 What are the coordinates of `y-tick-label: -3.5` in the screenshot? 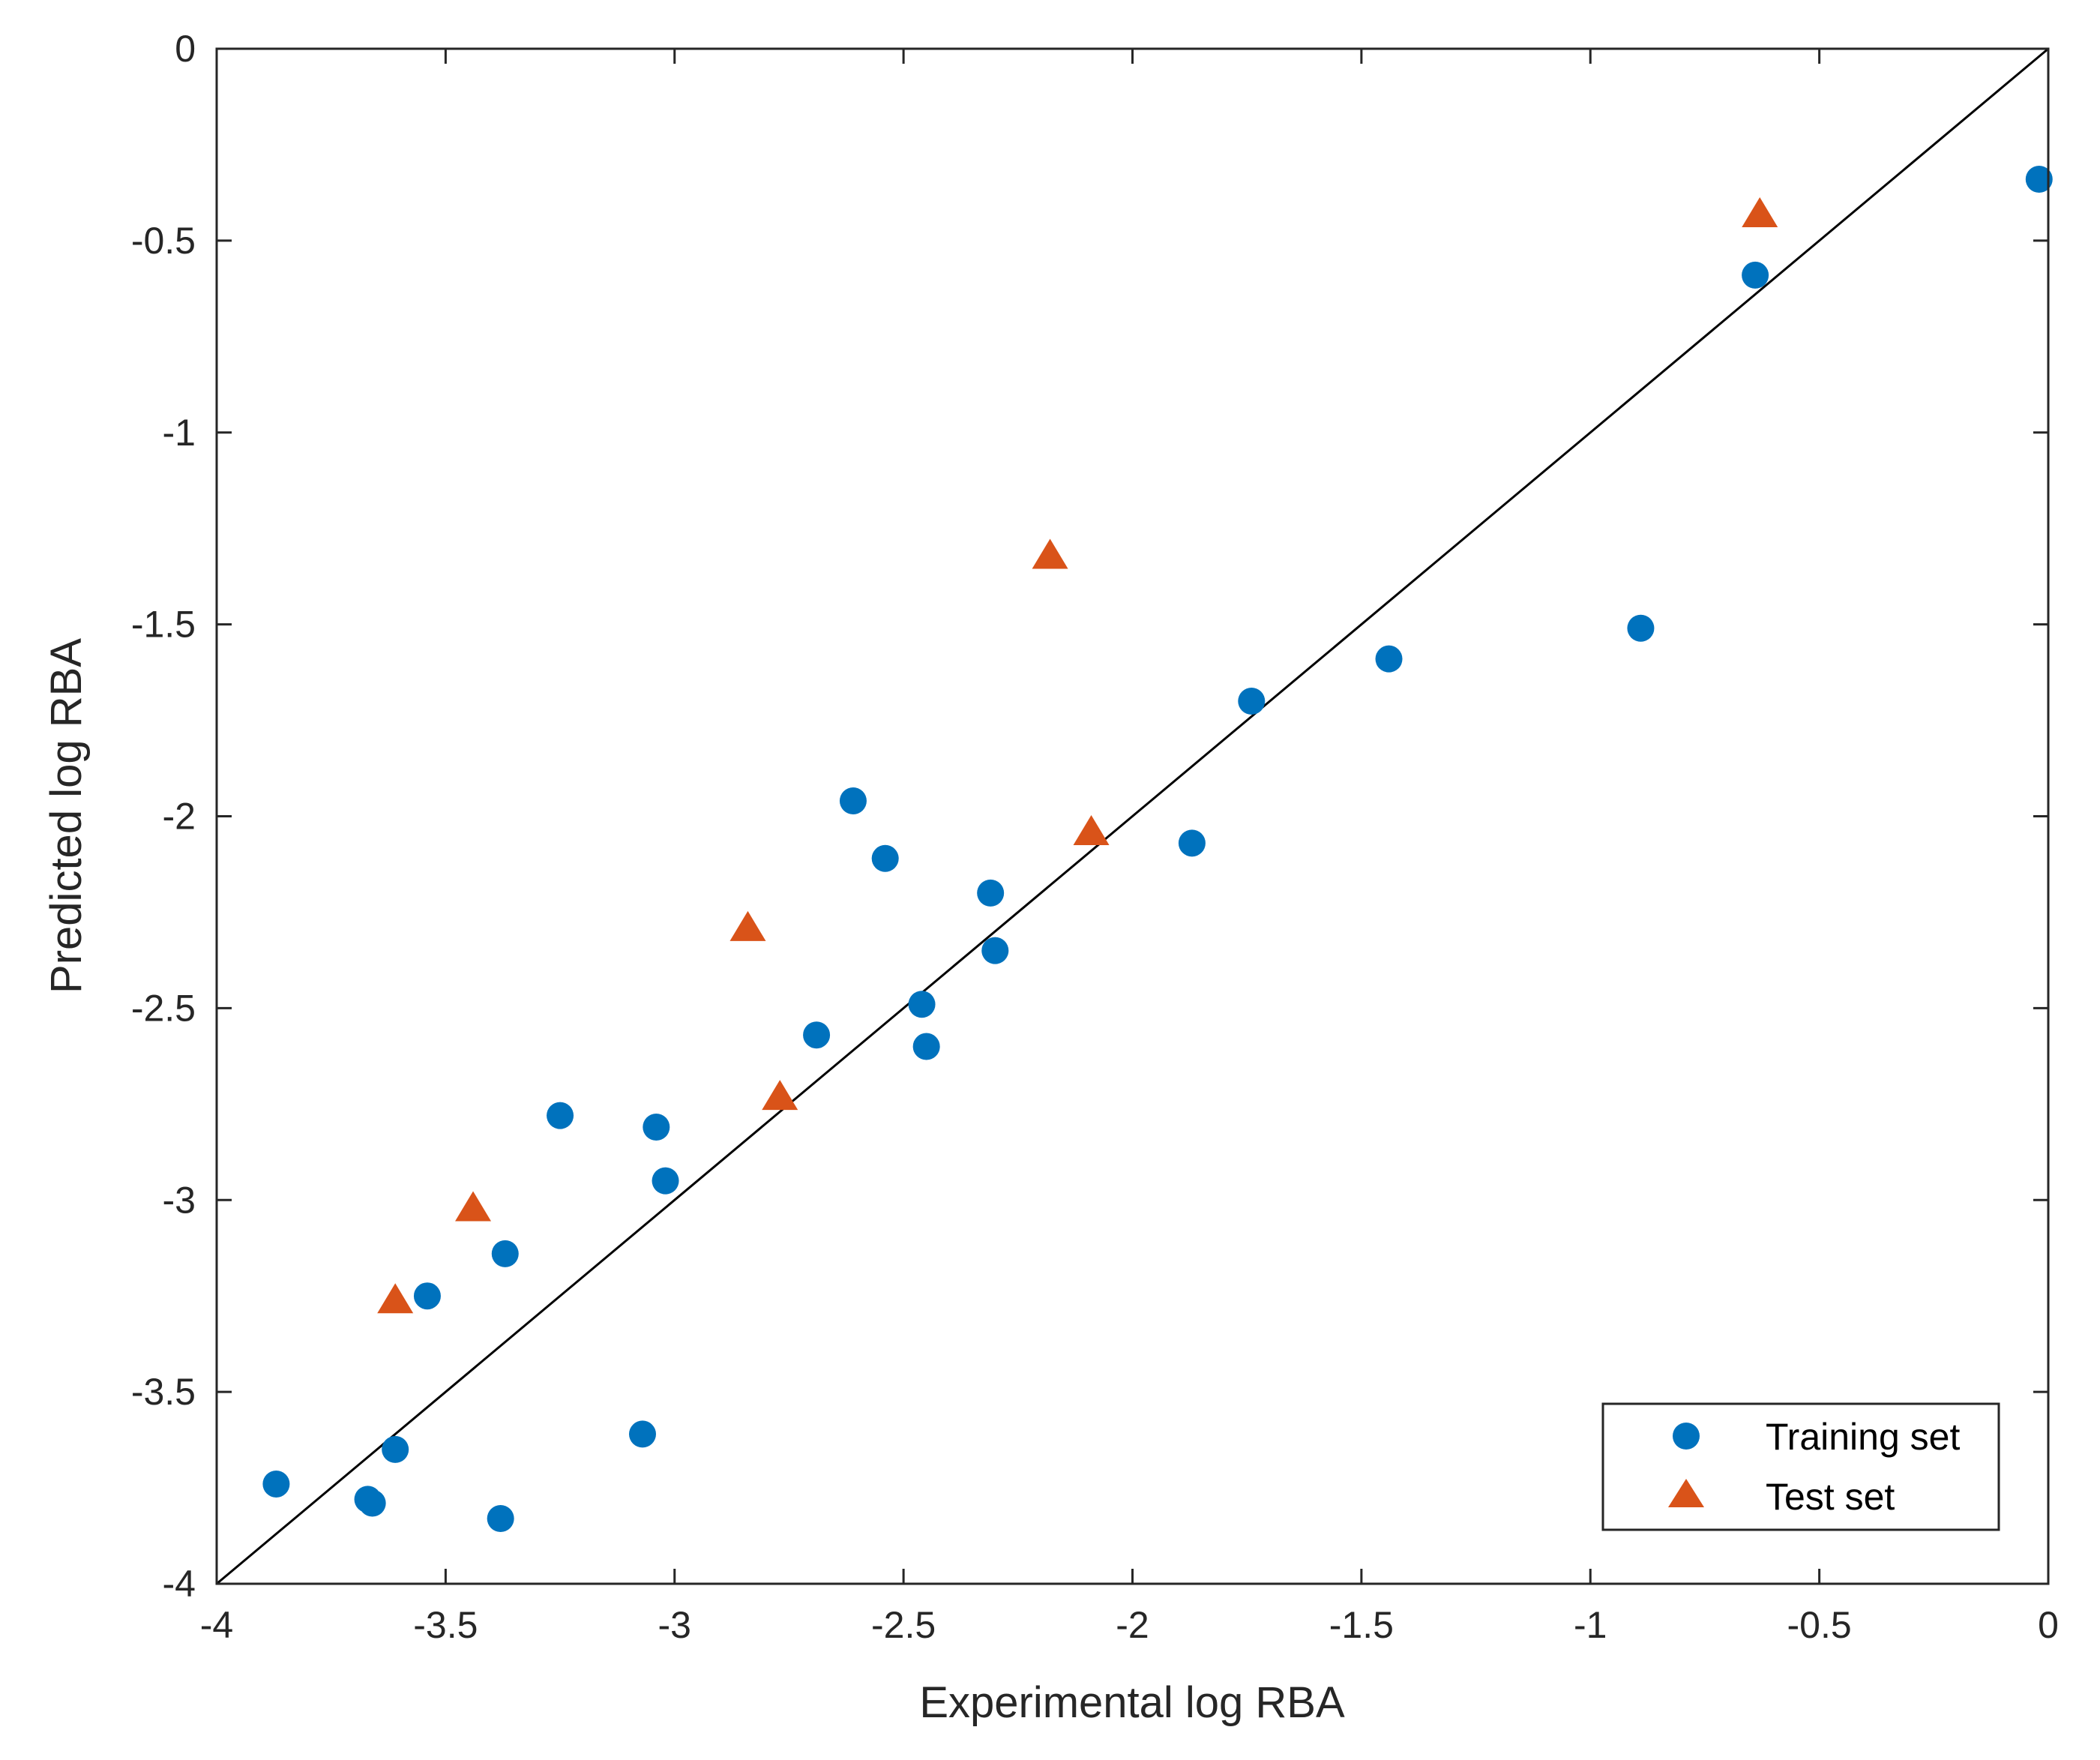 It's located at (163, 1392).